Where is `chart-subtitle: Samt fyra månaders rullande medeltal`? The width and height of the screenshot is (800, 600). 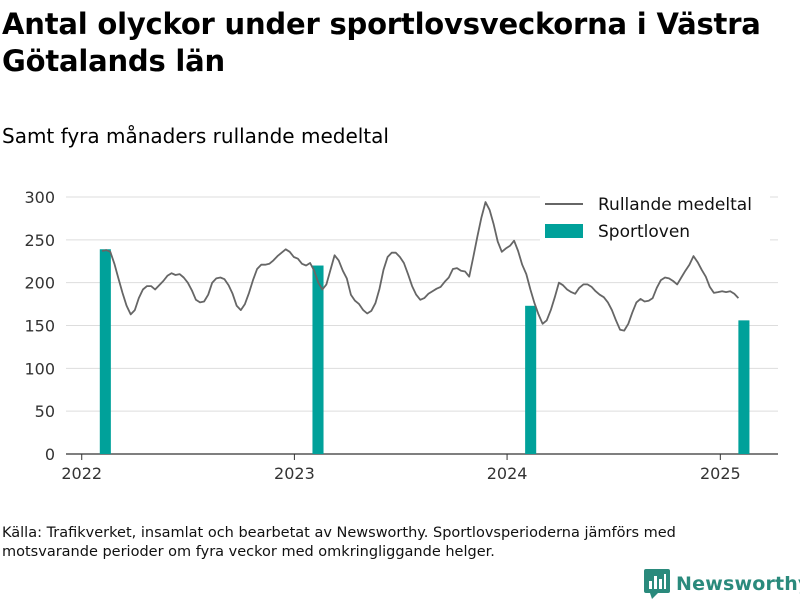 chart-subtitle: Samt fyra månaders rullande medeltal is located at coordinates (195, 136).